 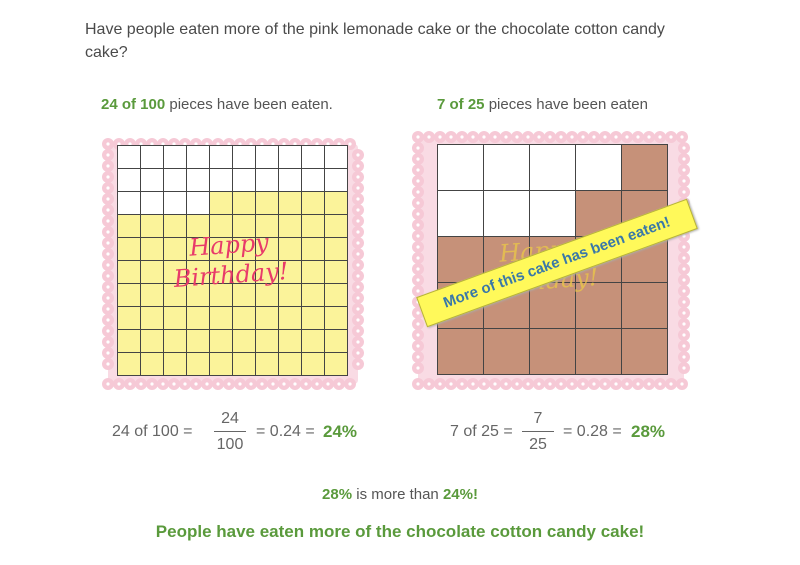 What do you see at coordinates (566, 104) in the screenshot?
I see `cake2-caption-rest: pieces have been eaten` at bounding box center [566, 104].